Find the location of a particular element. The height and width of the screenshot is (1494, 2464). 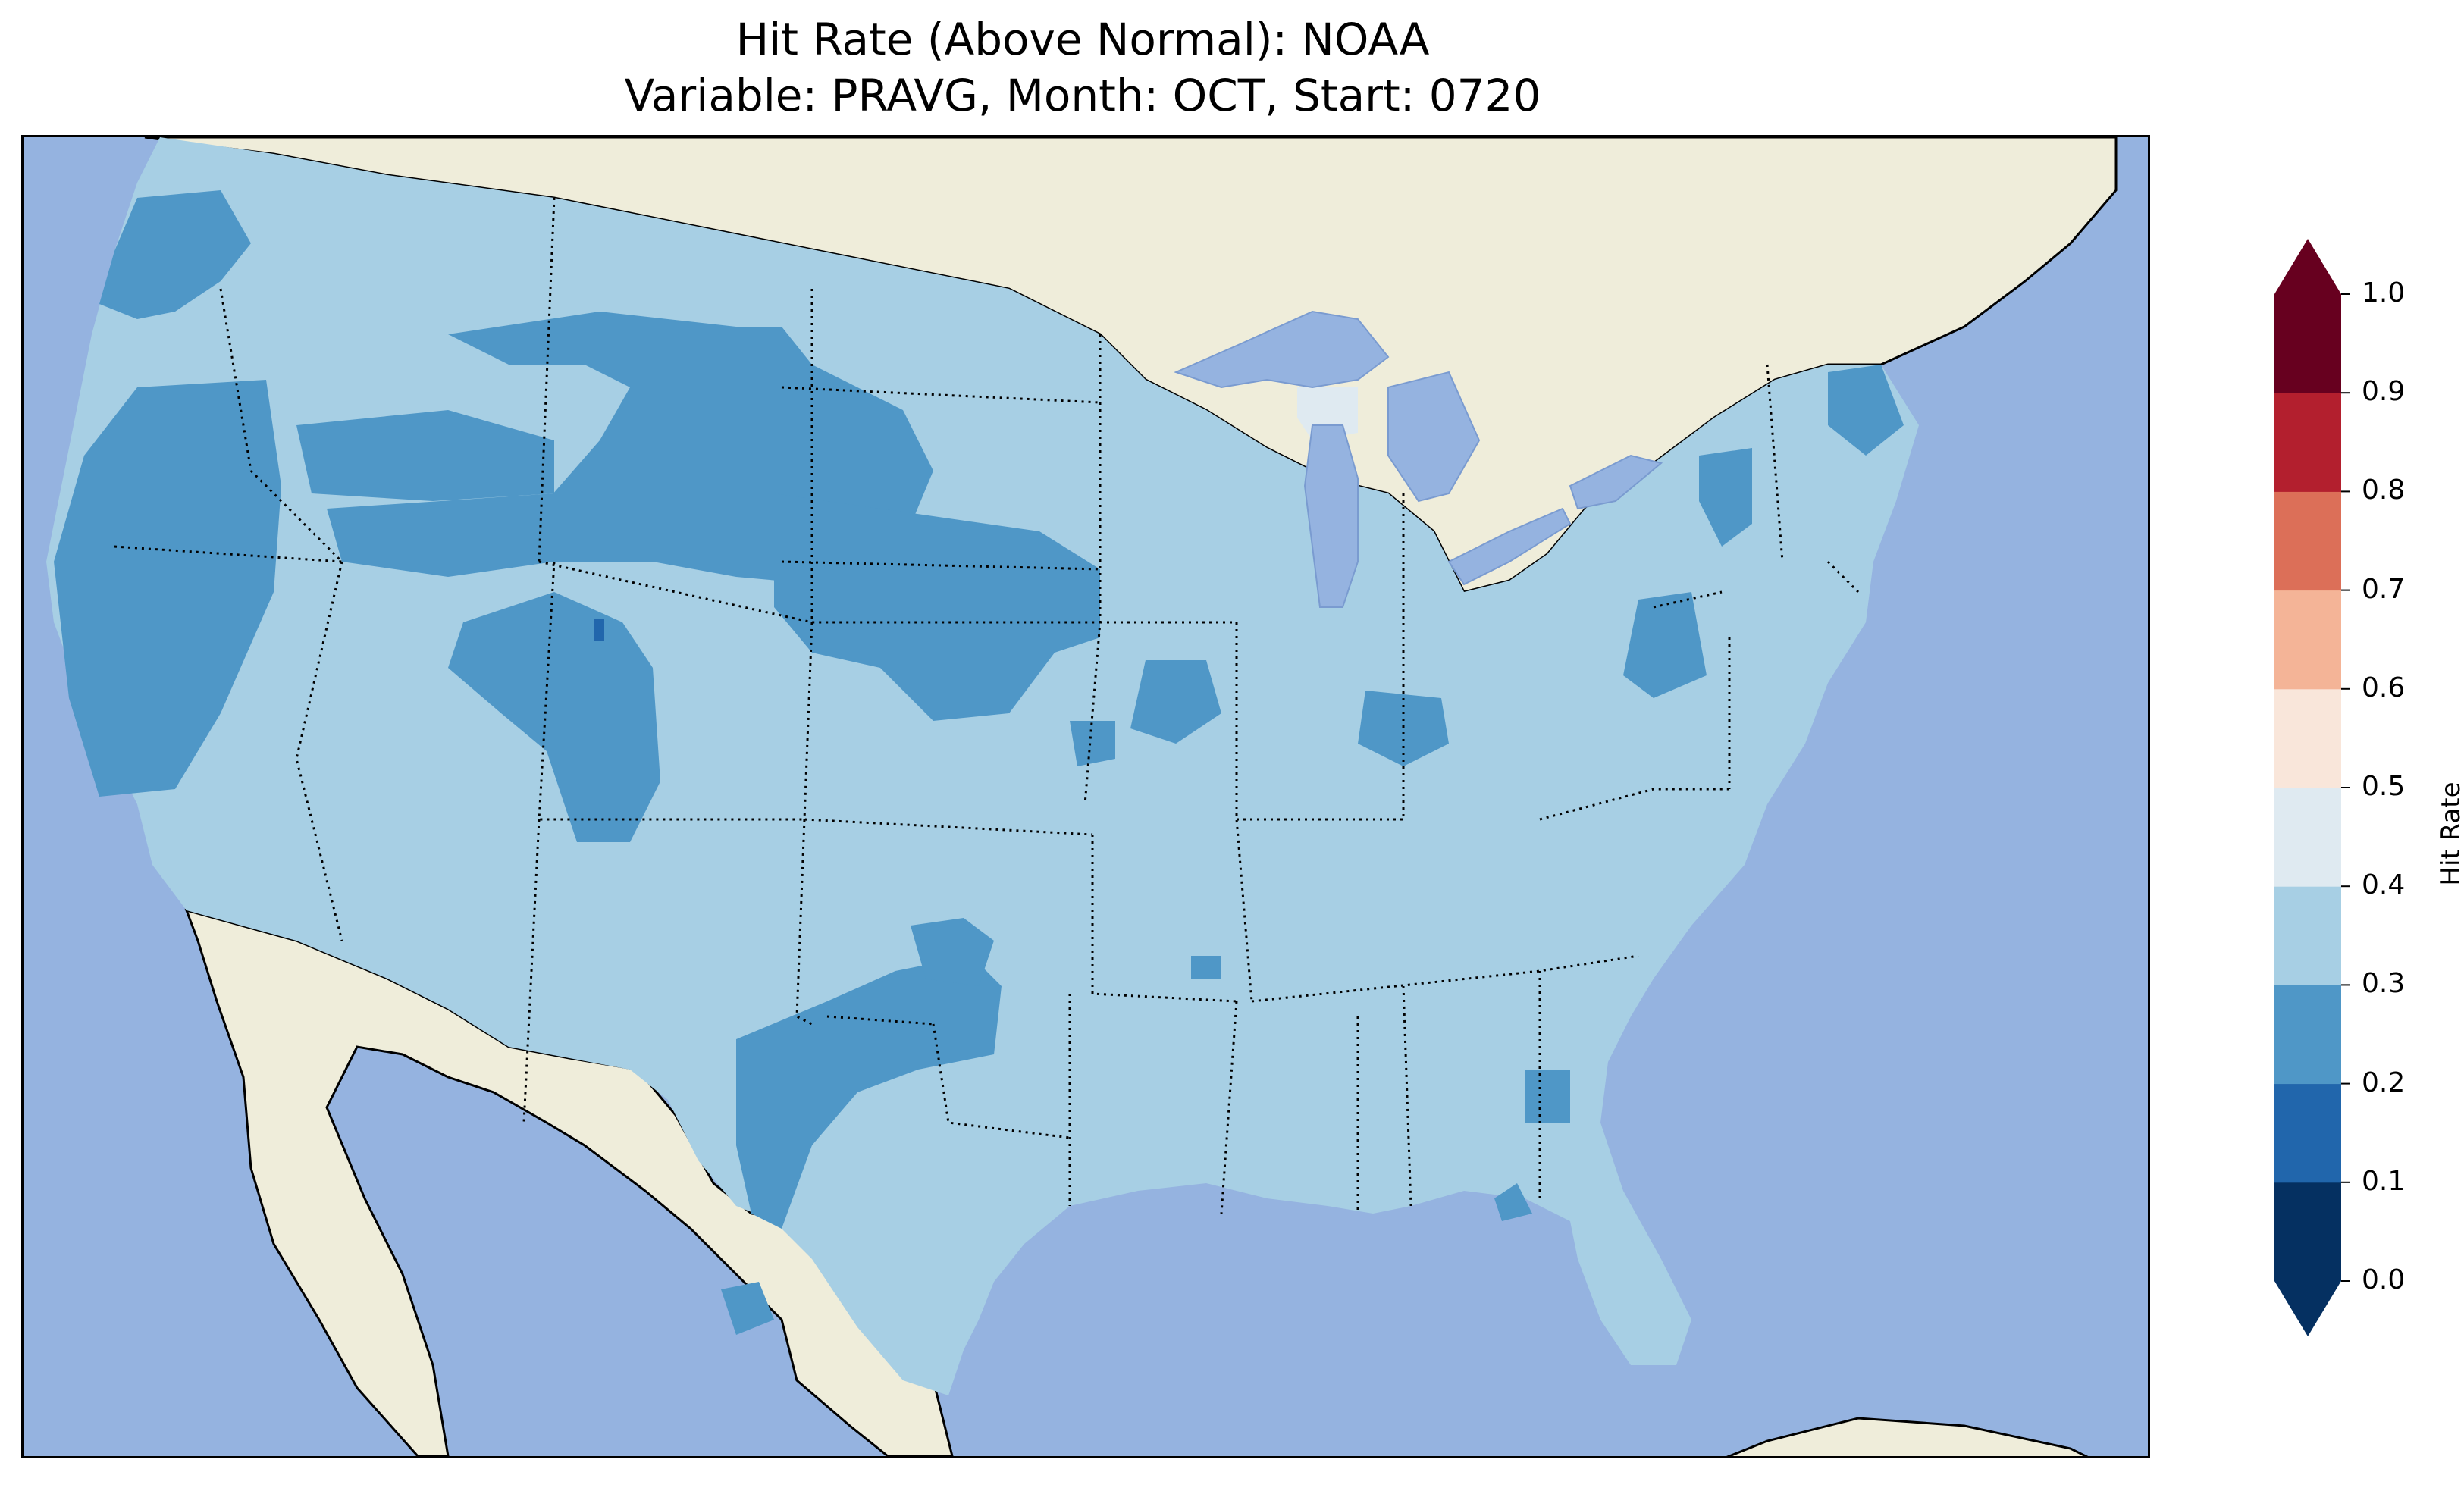

colorbar is located at coordinates (2312, 787).